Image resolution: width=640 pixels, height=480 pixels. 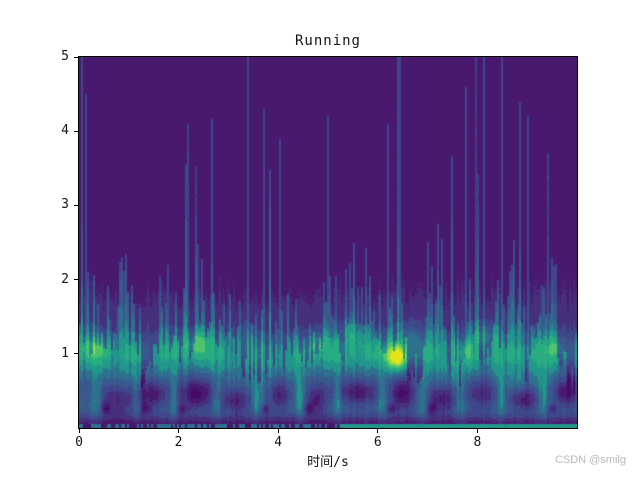 I want to click on y-tick-label: 4, so click(x=65, y=131).